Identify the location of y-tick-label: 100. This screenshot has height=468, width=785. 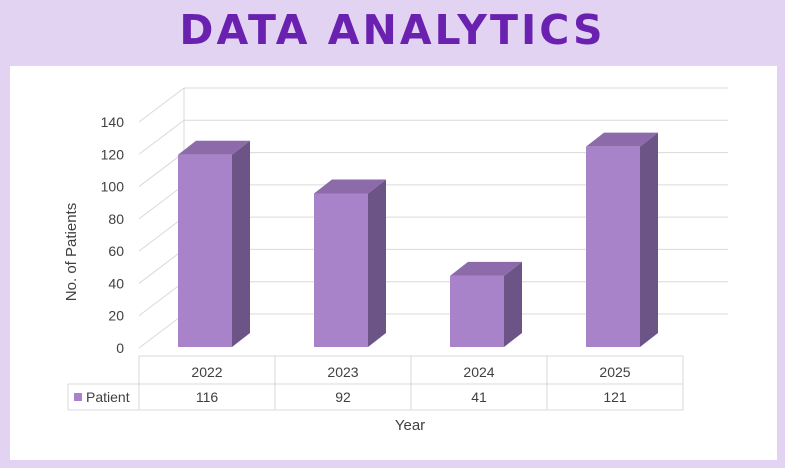
(113, 187).